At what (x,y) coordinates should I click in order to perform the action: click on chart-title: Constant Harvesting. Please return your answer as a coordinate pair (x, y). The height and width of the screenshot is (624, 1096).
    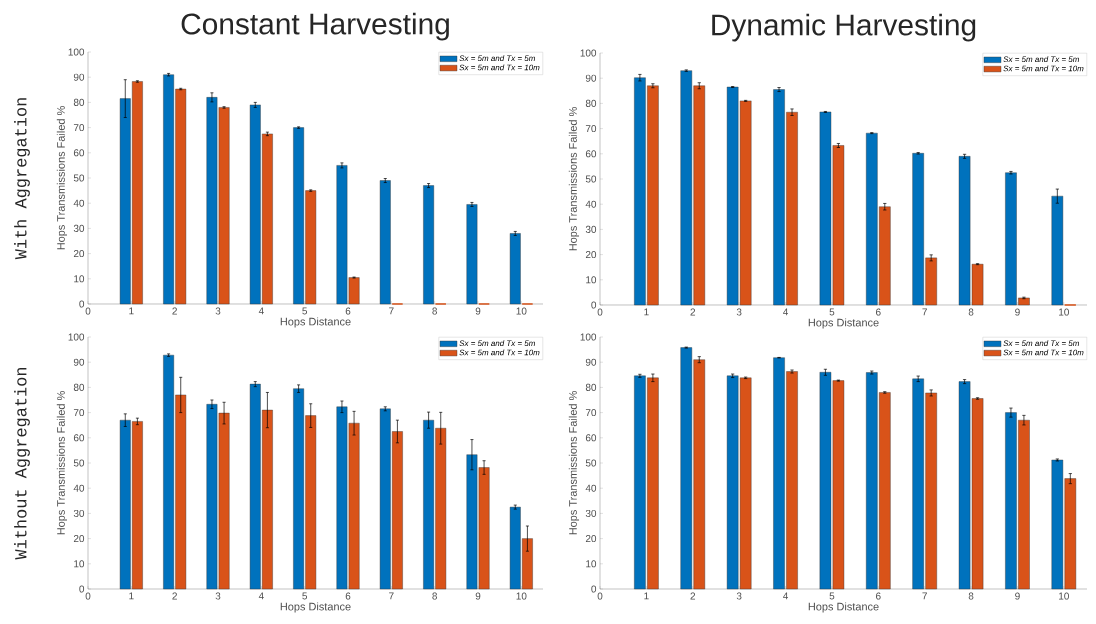
    Looking at the image, I should click on (315, 26).